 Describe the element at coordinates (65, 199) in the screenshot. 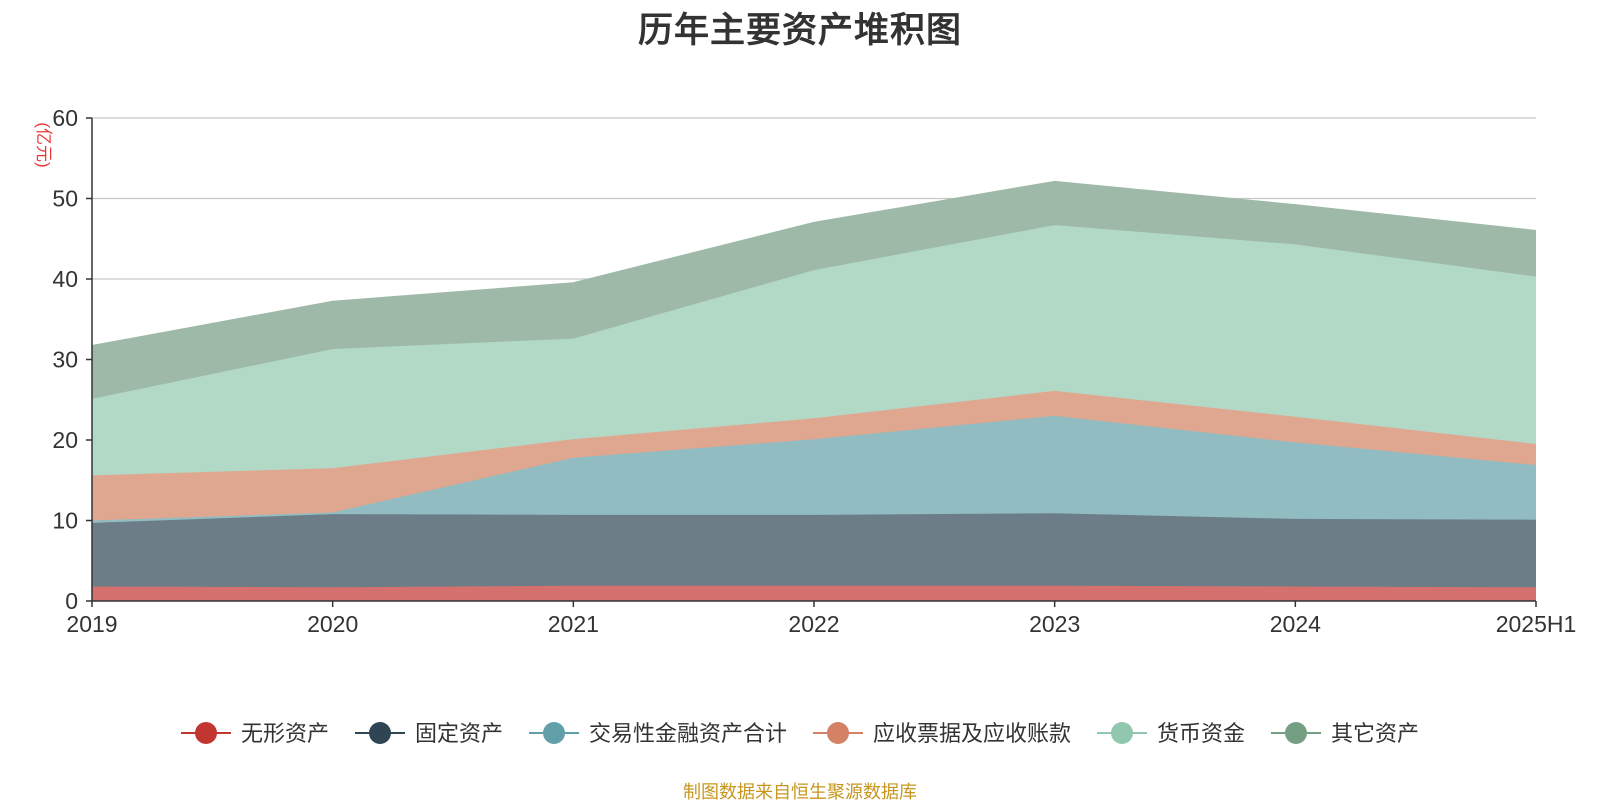

I see `y-tick-label-5: 50` at that location.